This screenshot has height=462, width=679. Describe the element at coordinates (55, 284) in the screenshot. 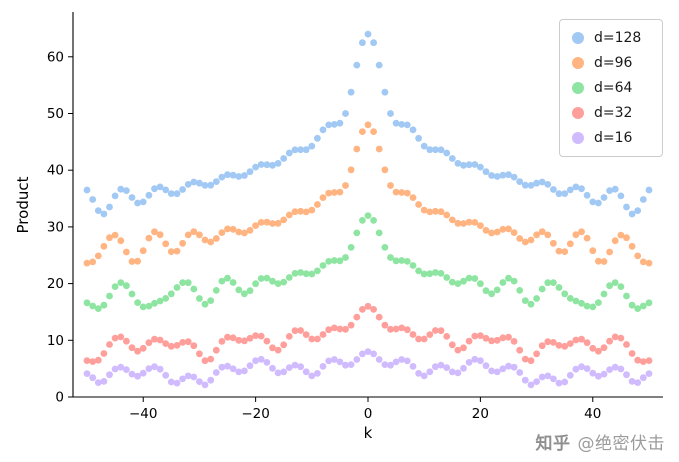

I see `y-tick-label: 20` at that location.